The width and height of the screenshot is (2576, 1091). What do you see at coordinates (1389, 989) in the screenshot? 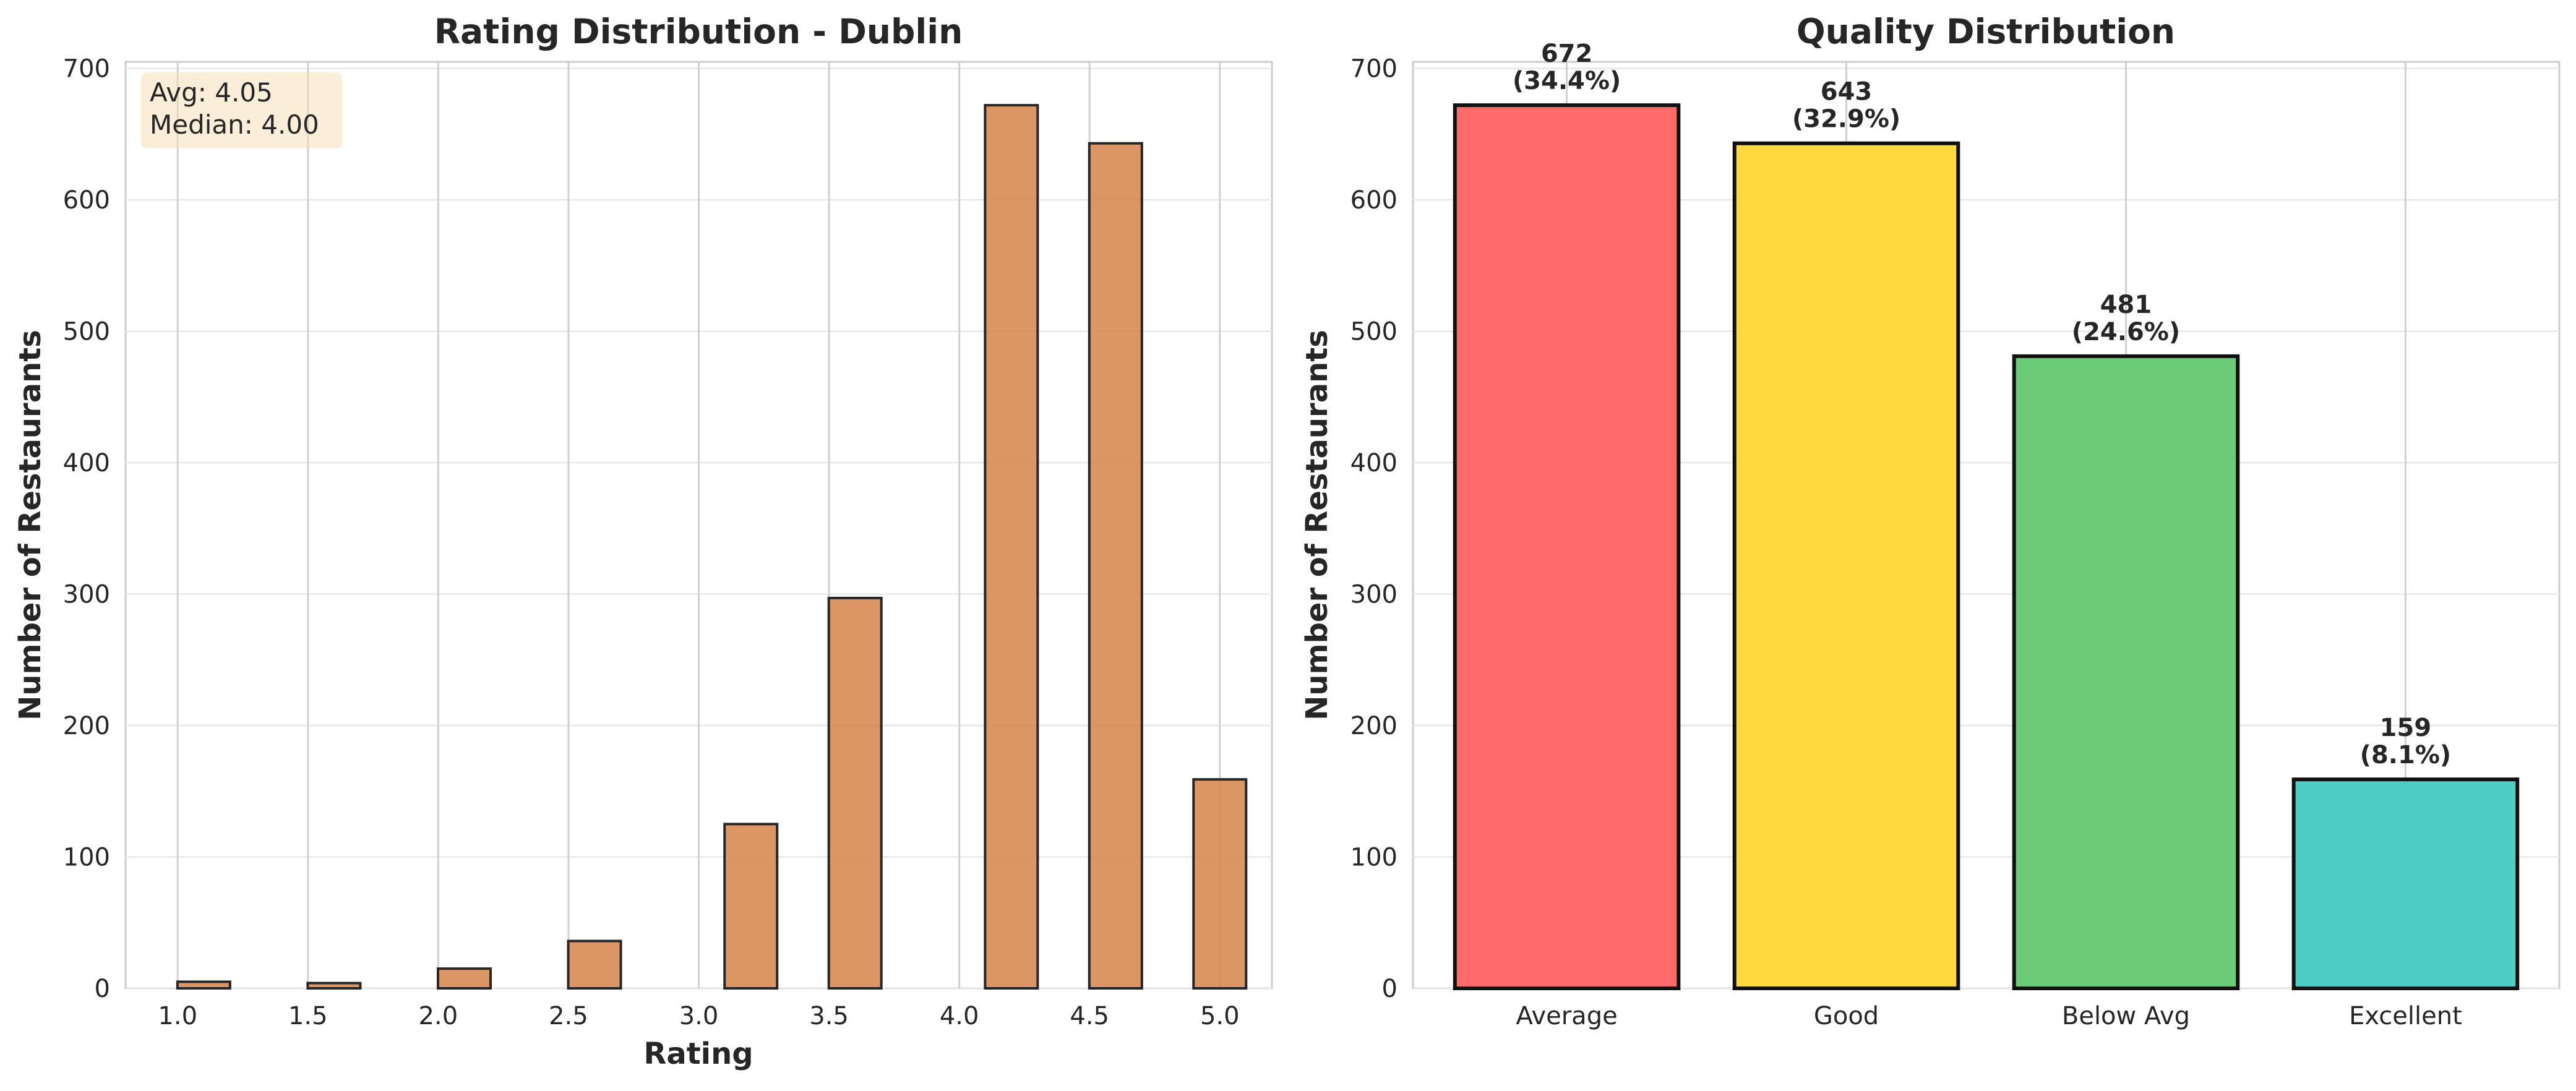
I see `right-y-tick-label: 0` at bounding box center [1389, 989].